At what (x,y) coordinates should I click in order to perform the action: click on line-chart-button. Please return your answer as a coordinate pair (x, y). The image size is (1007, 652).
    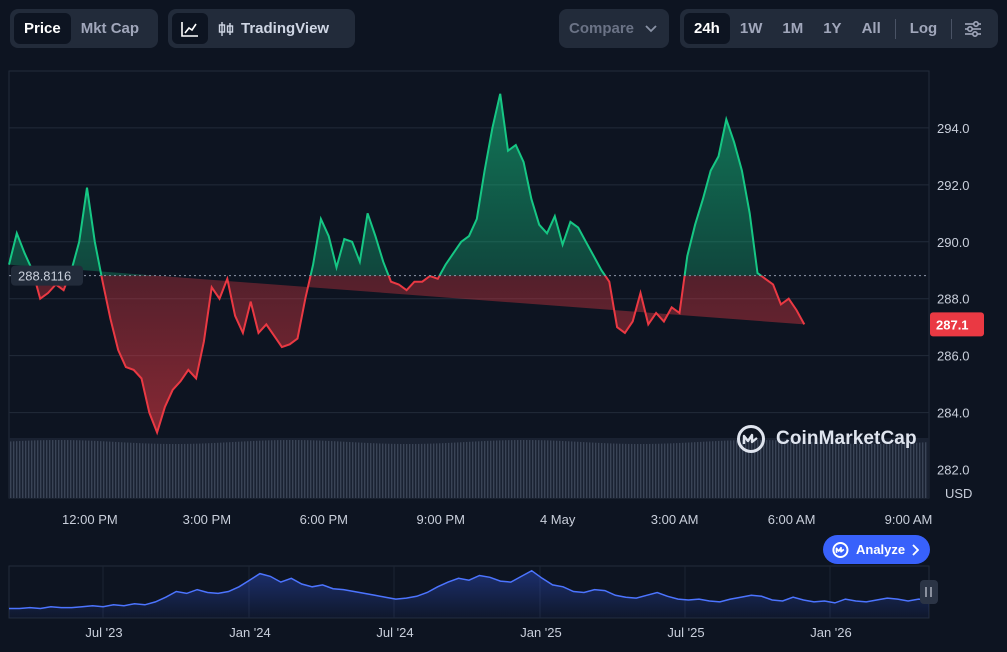
    Looking at the image, I should click on (190, 28).